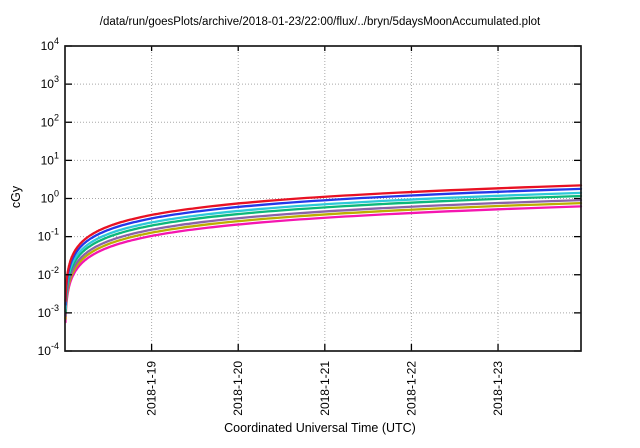 The width and height of the screenshot is (640, 448). What do you see at coordinates (498, 388) in the screenshot?
I see `x-tick-label: 2018-1-23` at bounding box center [498, 388].